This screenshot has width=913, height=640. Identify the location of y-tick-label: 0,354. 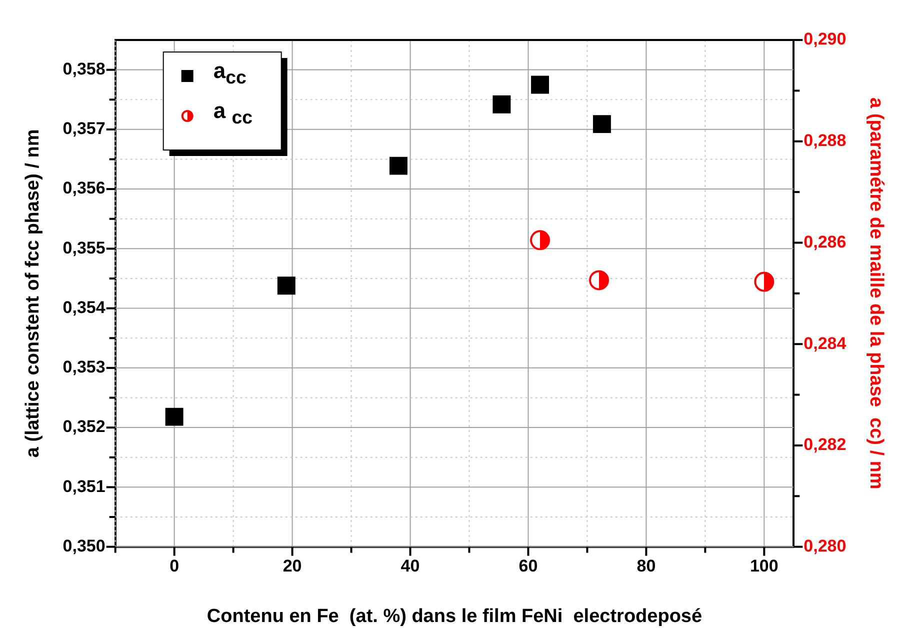
(84, 307).